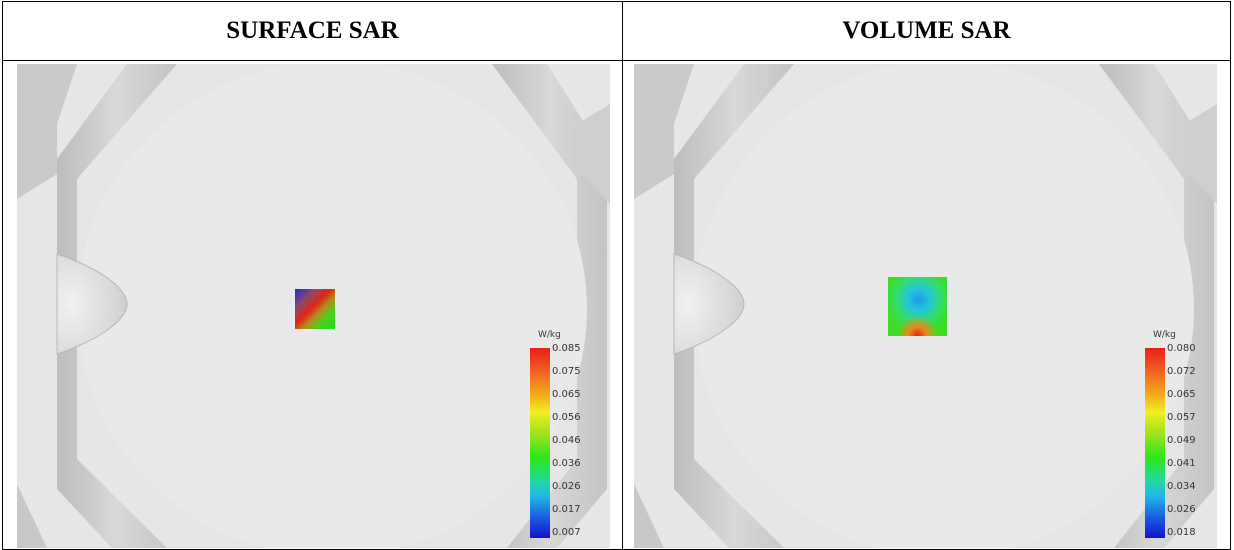  I want to click on legend-tick: 0.041, so click(1181, 464).